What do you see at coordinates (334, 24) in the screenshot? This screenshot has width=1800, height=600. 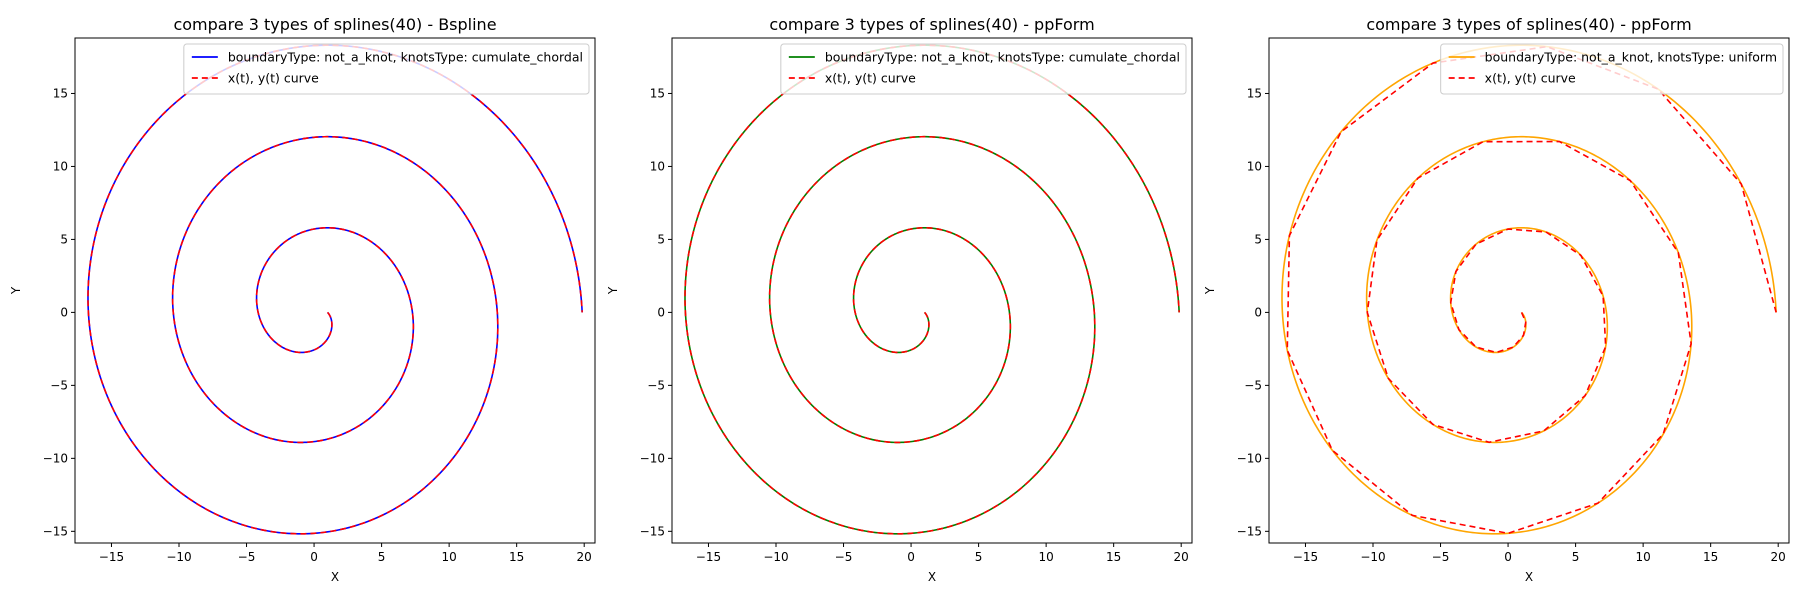 I see `chart-title: compare 3 types of splines(40) - Bspline` at bounding box center [334, 24].